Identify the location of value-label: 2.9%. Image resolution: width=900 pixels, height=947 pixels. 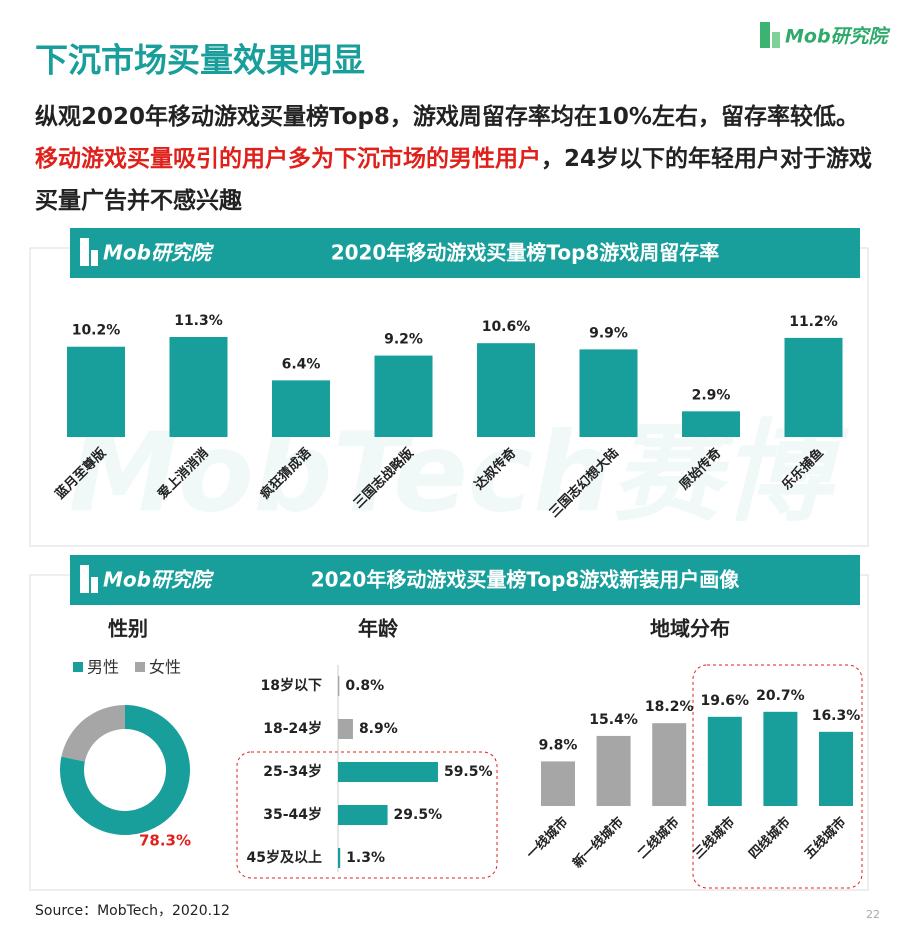
(711, 395).